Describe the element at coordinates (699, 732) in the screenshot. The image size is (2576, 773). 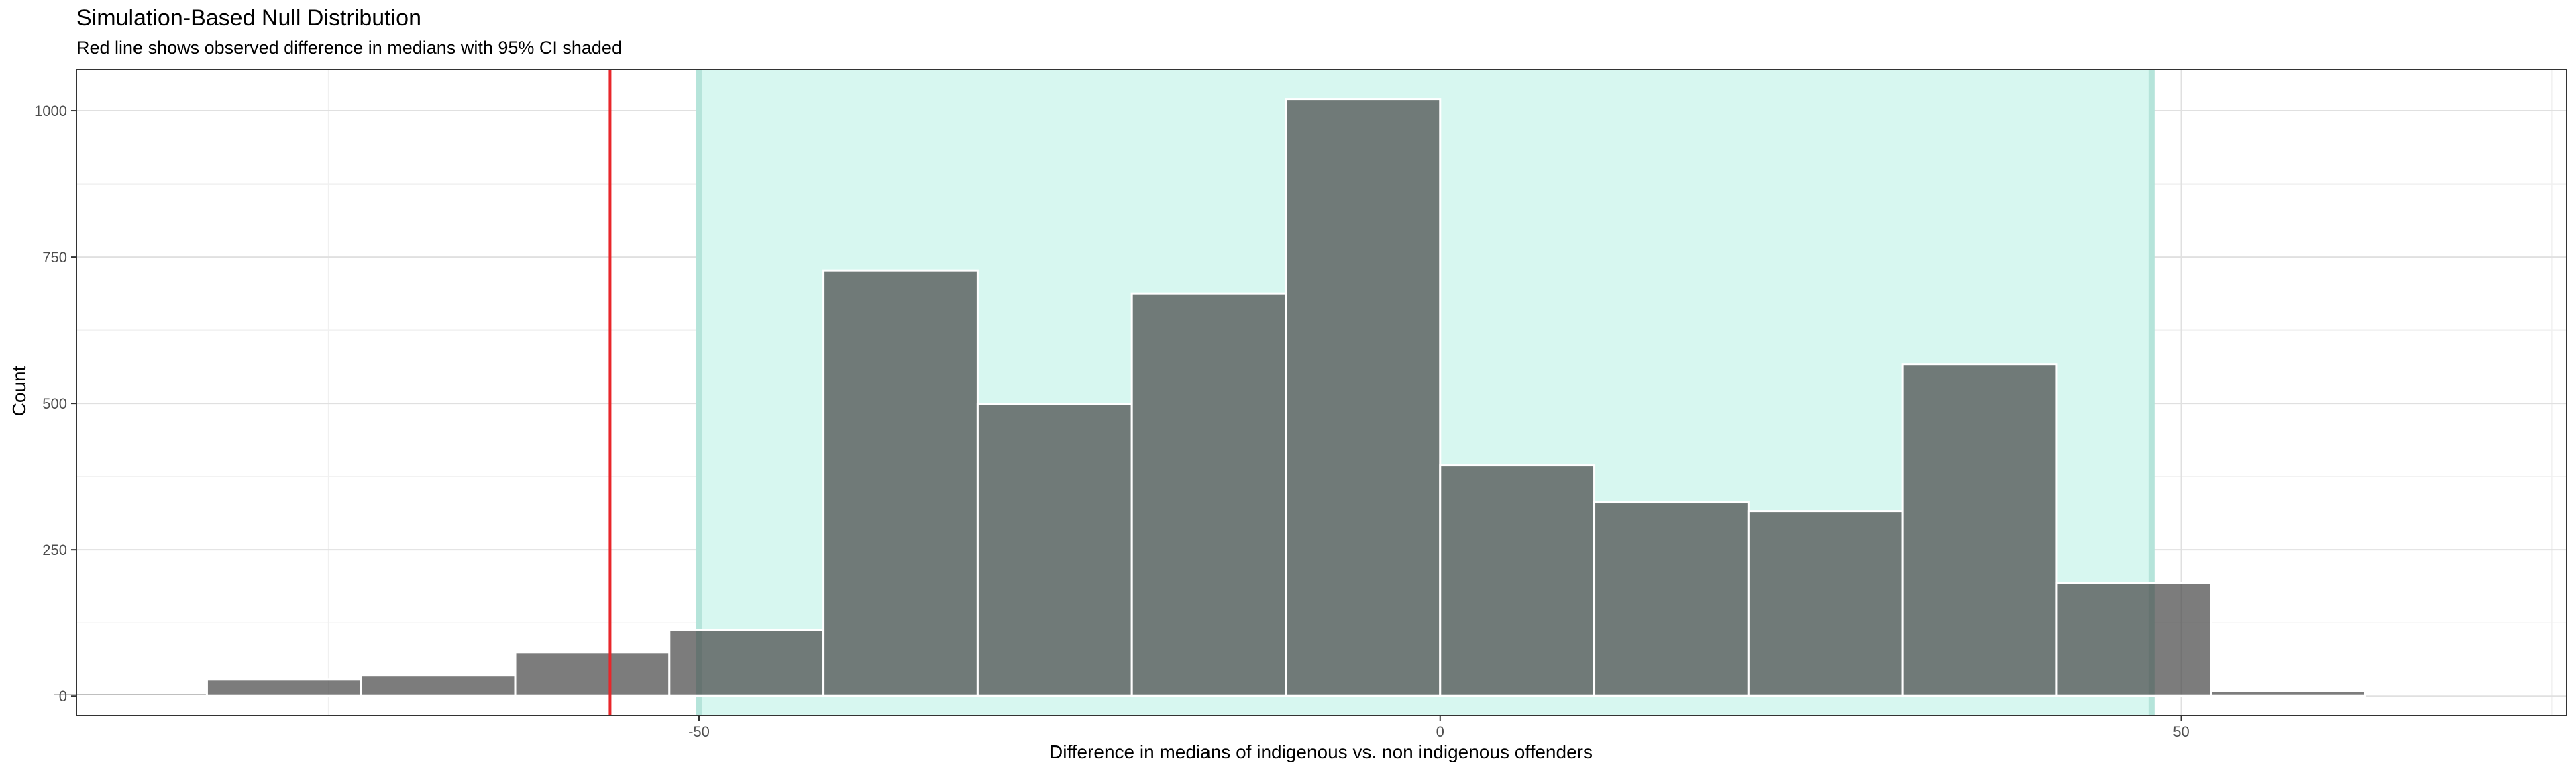
I see `x-tick-label: -50` at that location.